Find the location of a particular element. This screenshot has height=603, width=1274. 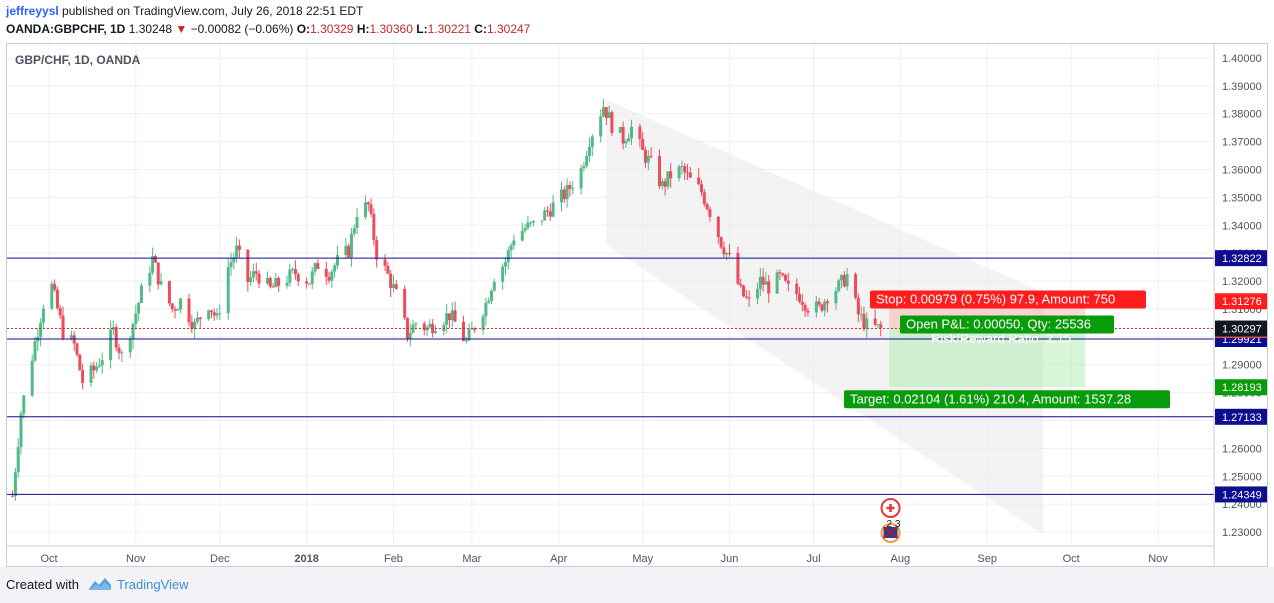

level-price-marker-bg is located at coordinates (1241, 416).